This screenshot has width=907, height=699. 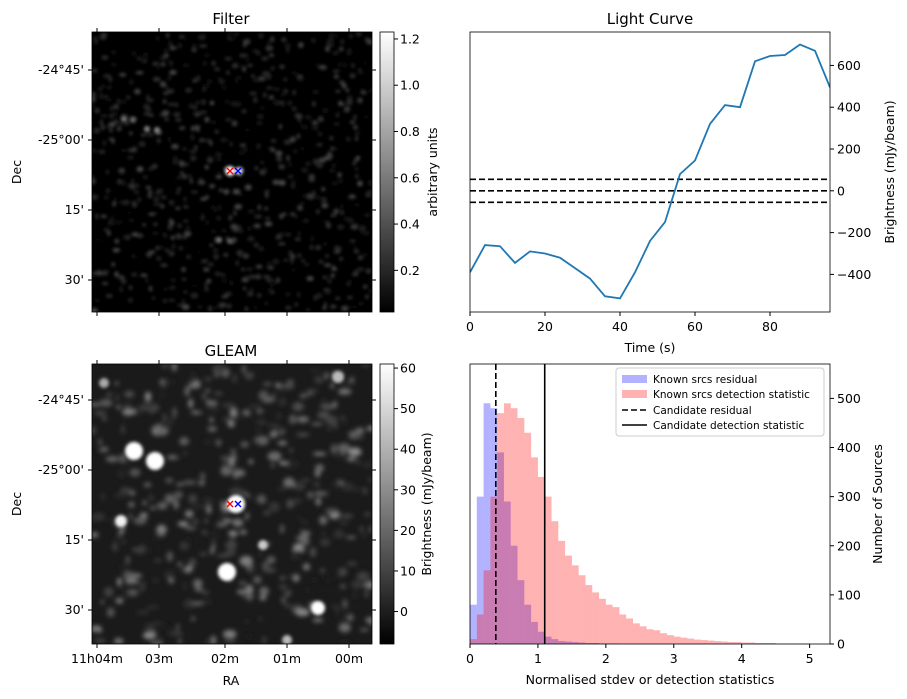 What do you see at coordinates (408, 530) in the screenshot?
I see `colorbar-tick-label: 20` at bounding box center [408, 530].